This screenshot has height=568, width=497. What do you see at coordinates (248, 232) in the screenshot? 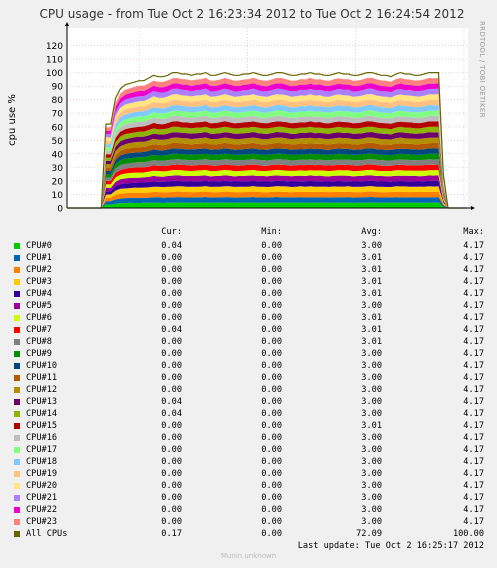
I see `legend-header-row: Cur: Min: Avg: Max:` at bounding box center [248, 232].